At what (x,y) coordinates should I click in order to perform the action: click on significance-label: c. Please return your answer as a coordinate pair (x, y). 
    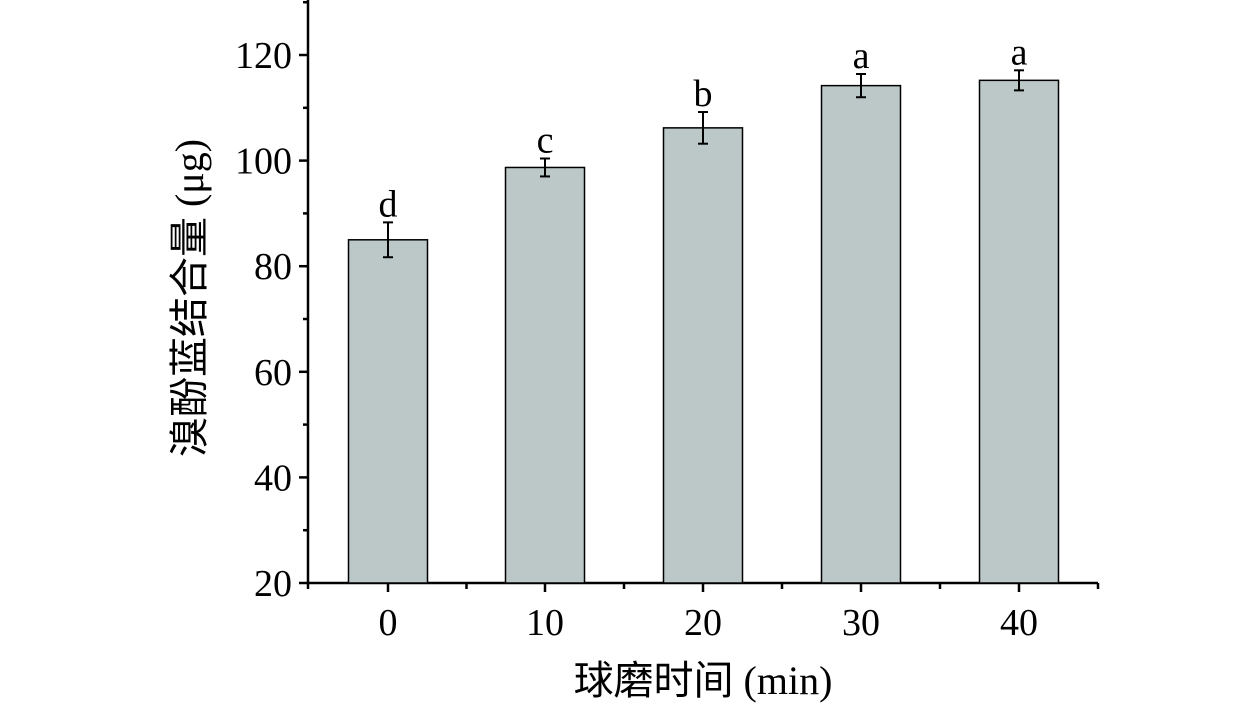
    Looking at the image, I should click on (545, 140).